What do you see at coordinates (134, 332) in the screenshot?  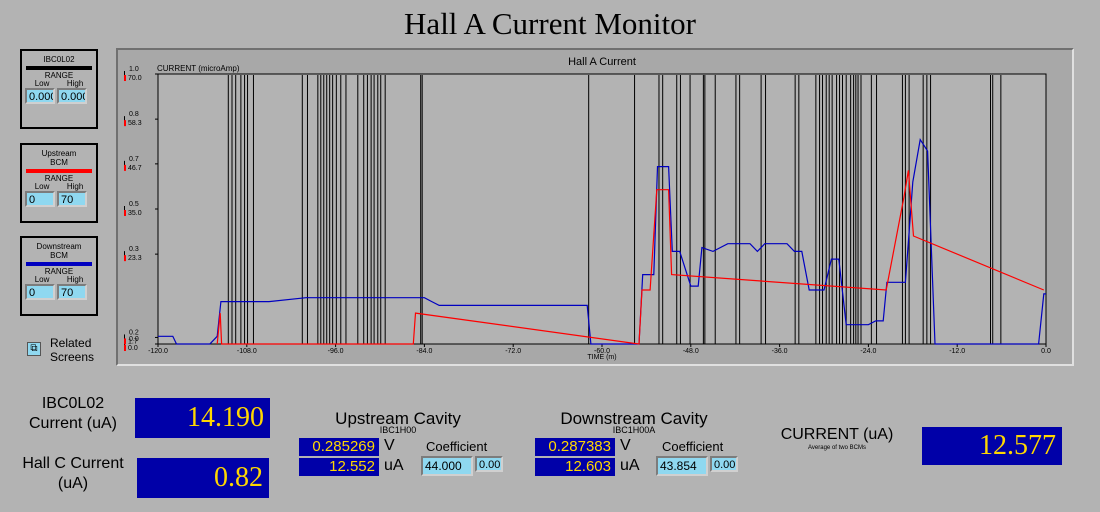 I see `y-tick-label-left: 0.2` at bounding box center [134, 332].